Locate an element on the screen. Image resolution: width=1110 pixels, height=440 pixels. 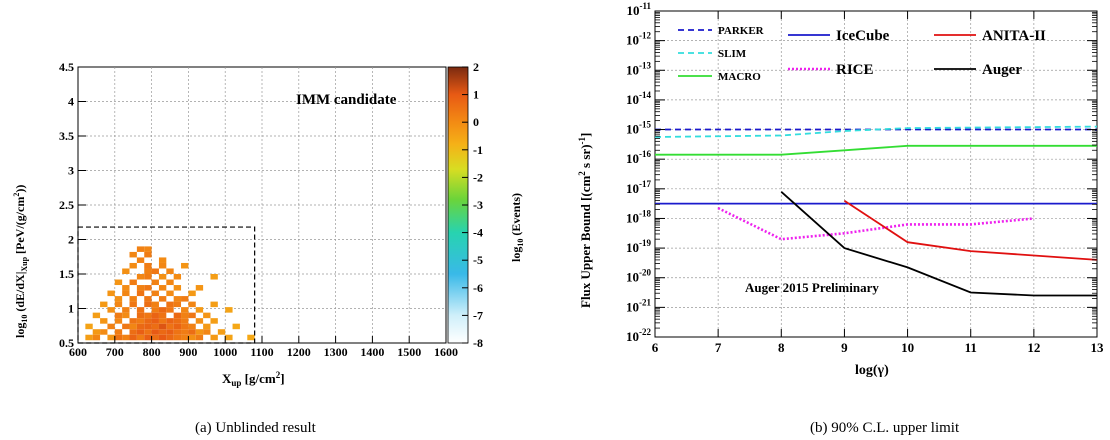
flux-y-axis-label: Flux Upper Bound [(cm2 s sr)-1] is located at coordinates (585, 220).